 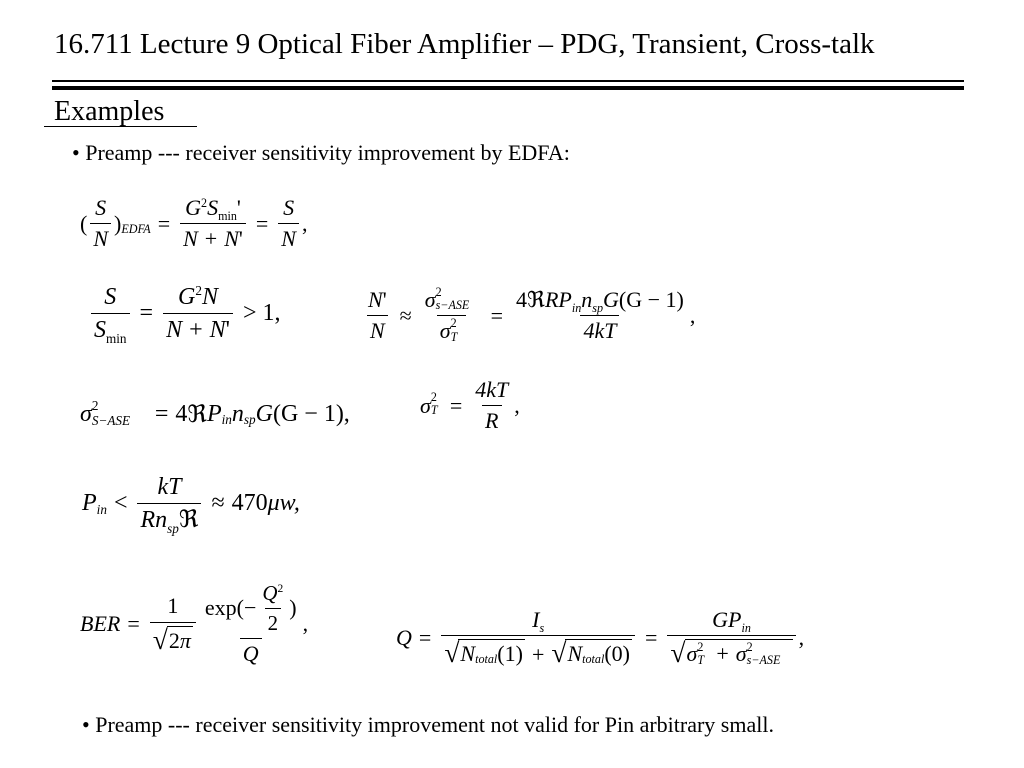 What do you see at coordinates (110, 315) in the screenshot?
I see `fraction-s-over-smin: S Smin` at bounding box center [110, 315].